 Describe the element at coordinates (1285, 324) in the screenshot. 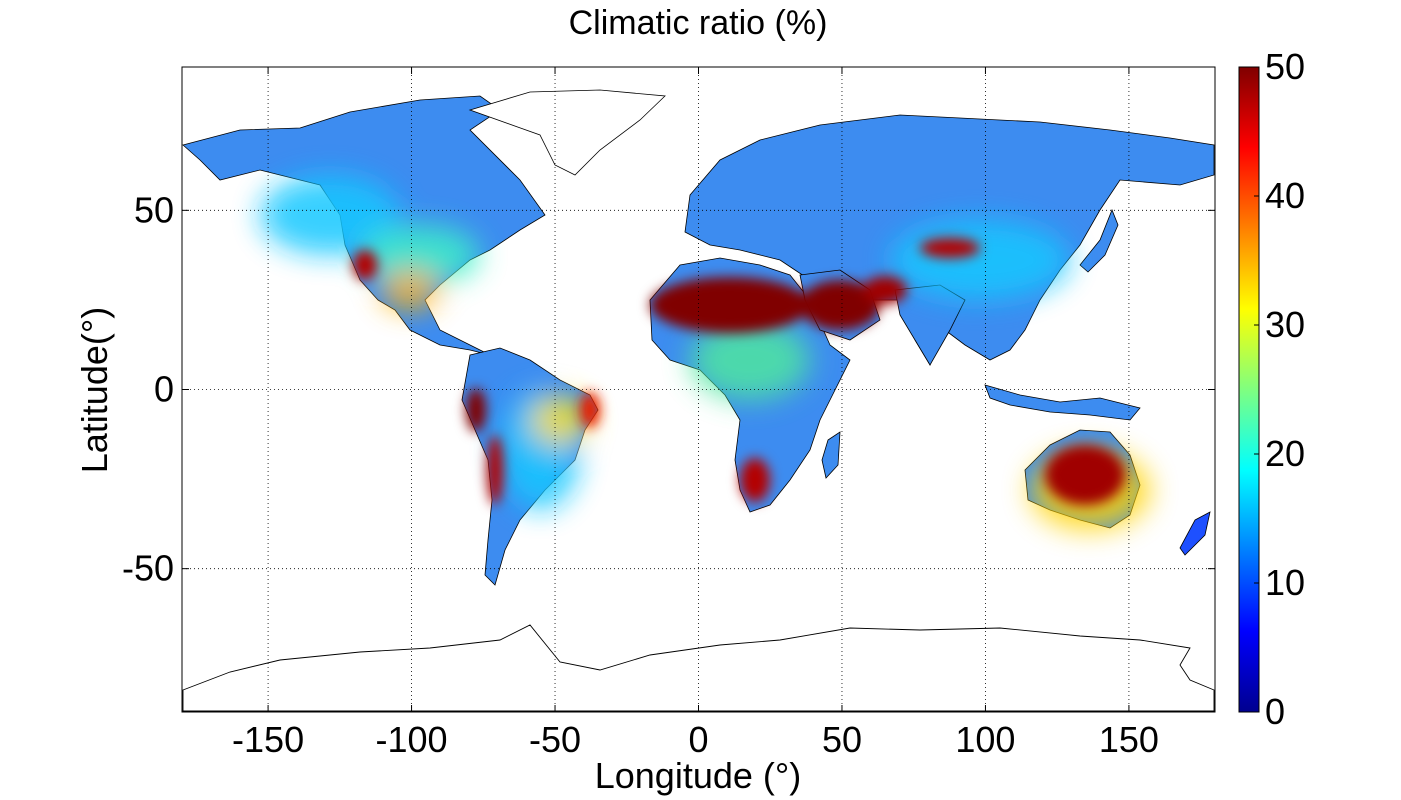

I see `colorbar-tick-label: 30` at that location.